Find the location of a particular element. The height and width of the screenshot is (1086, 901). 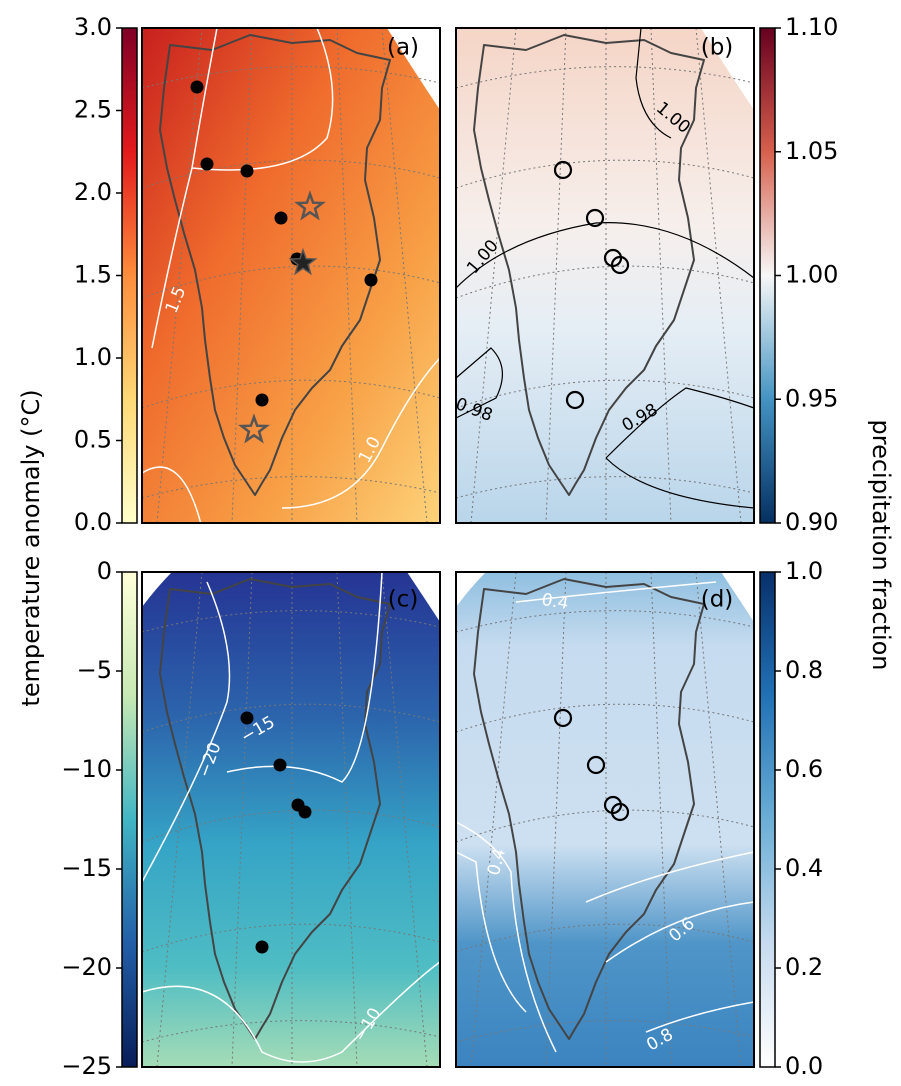

tick-label: 1.00 is located at coordinates (811, 275).